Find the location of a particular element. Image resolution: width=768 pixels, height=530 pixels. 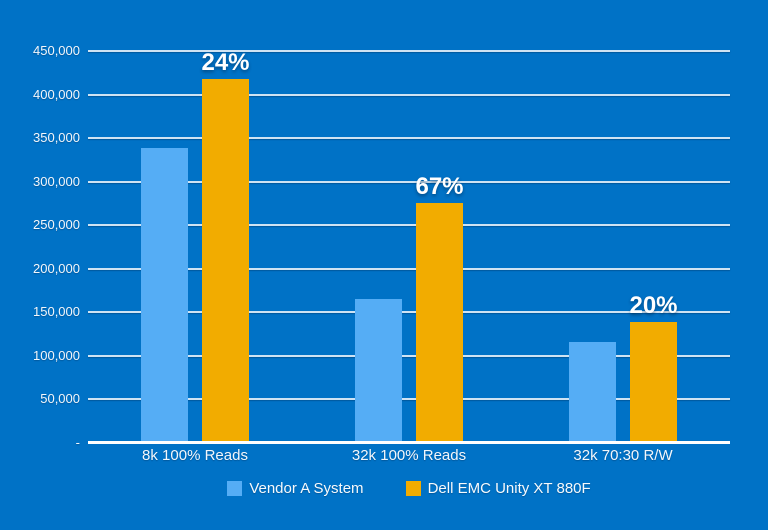

legend-item-vendor-a-system: Vendor A System is located at coordinates (295, 488).